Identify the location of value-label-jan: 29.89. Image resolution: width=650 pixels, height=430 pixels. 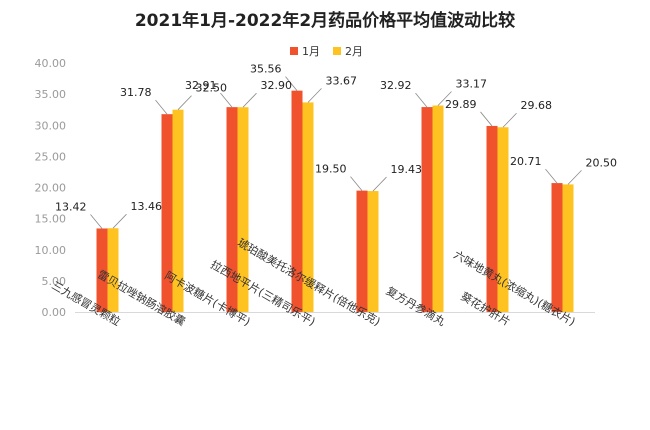
(461, 104).